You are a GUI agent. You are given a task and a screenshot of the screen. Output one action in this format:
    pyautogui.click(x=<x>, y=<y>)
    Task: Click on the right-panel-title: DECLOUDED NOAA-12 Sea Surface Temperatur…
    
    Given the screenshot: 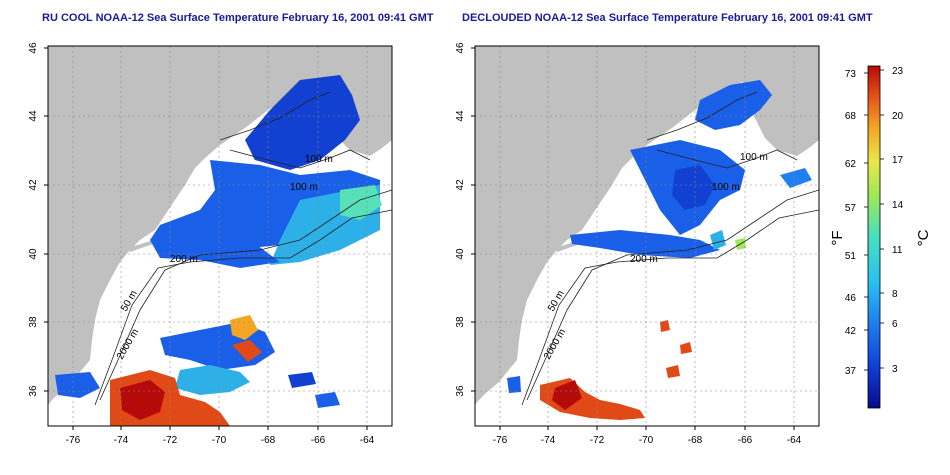 What is the action you would take?
    pyautogui.click(x=667, y=18)
    